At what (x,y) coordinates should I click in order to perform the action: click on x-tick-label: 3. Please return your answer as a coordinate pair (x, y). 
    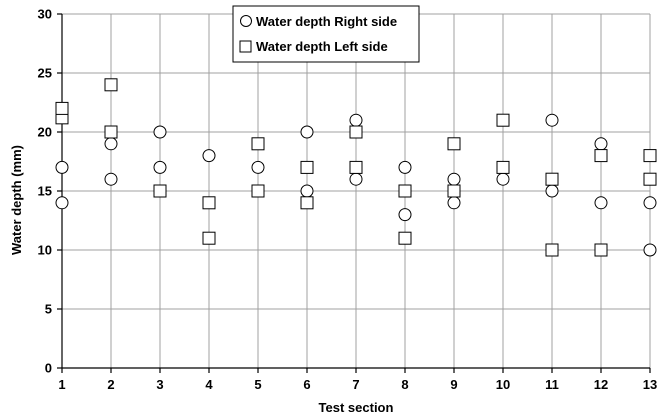
    Looking at the image, I should click on (159, 384).